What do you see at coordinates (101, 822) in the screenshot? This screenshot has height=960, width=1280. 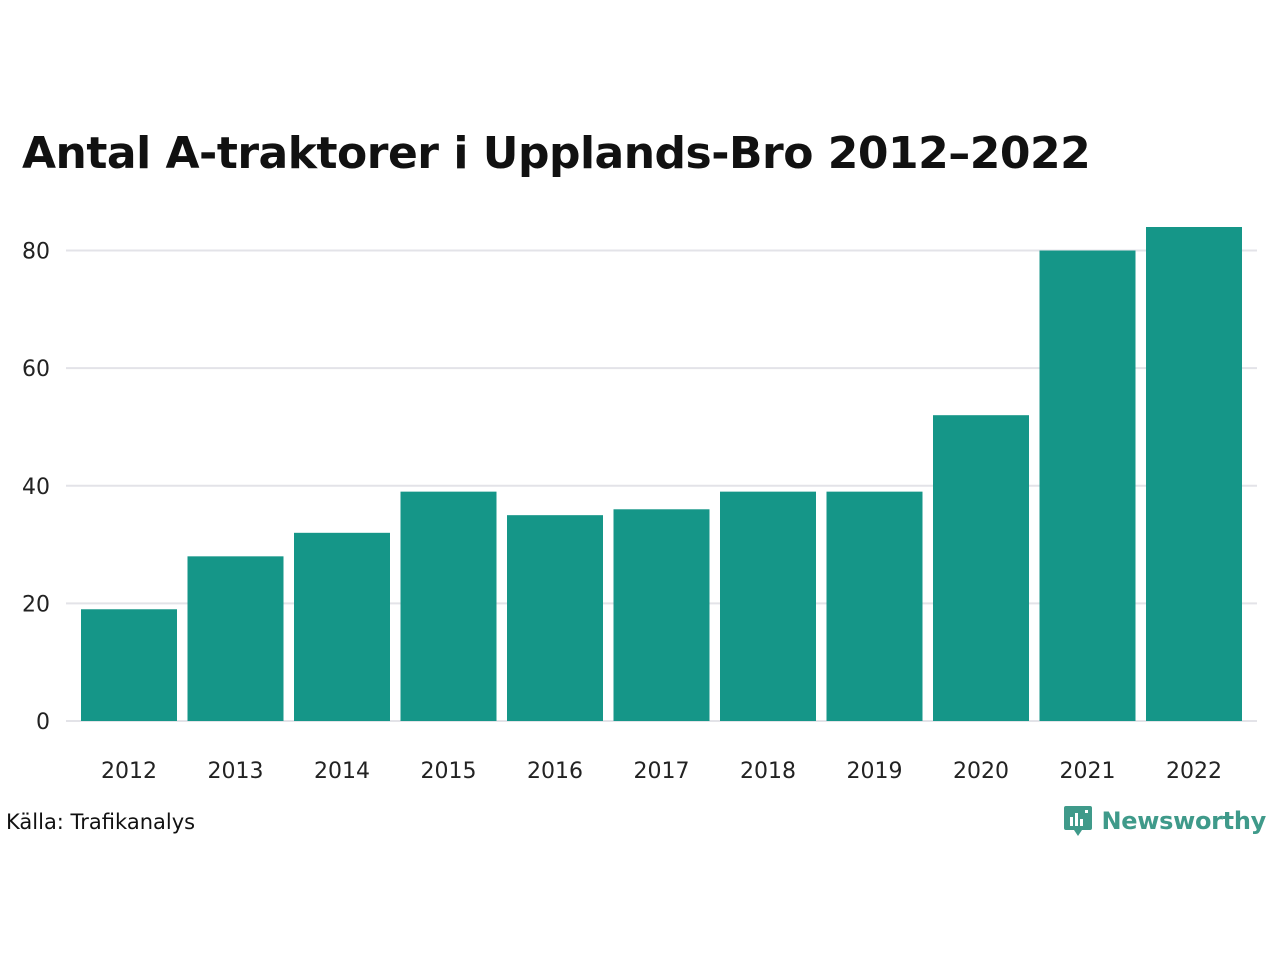 I see `source-note: Källa: Trafikanalys` at bounding box center [101, 822].